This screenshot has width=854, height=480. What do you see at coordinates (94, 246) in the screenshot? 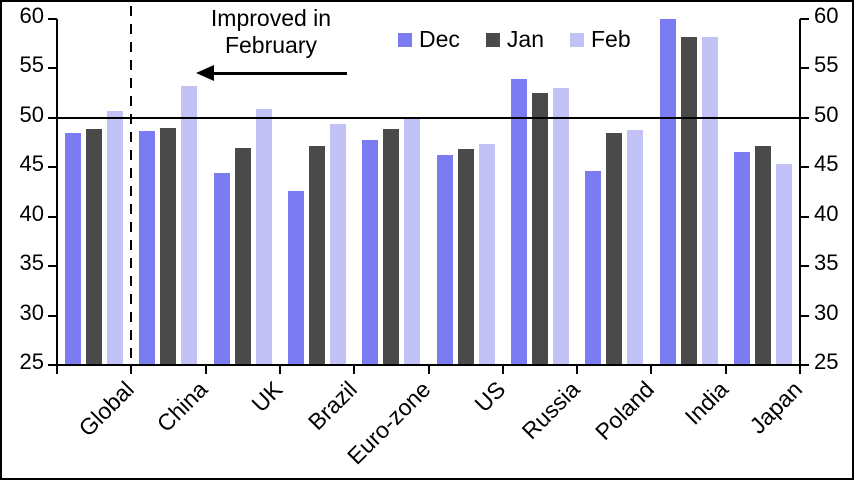
I see `bar-global-jan` at bounding box center [94, 246].